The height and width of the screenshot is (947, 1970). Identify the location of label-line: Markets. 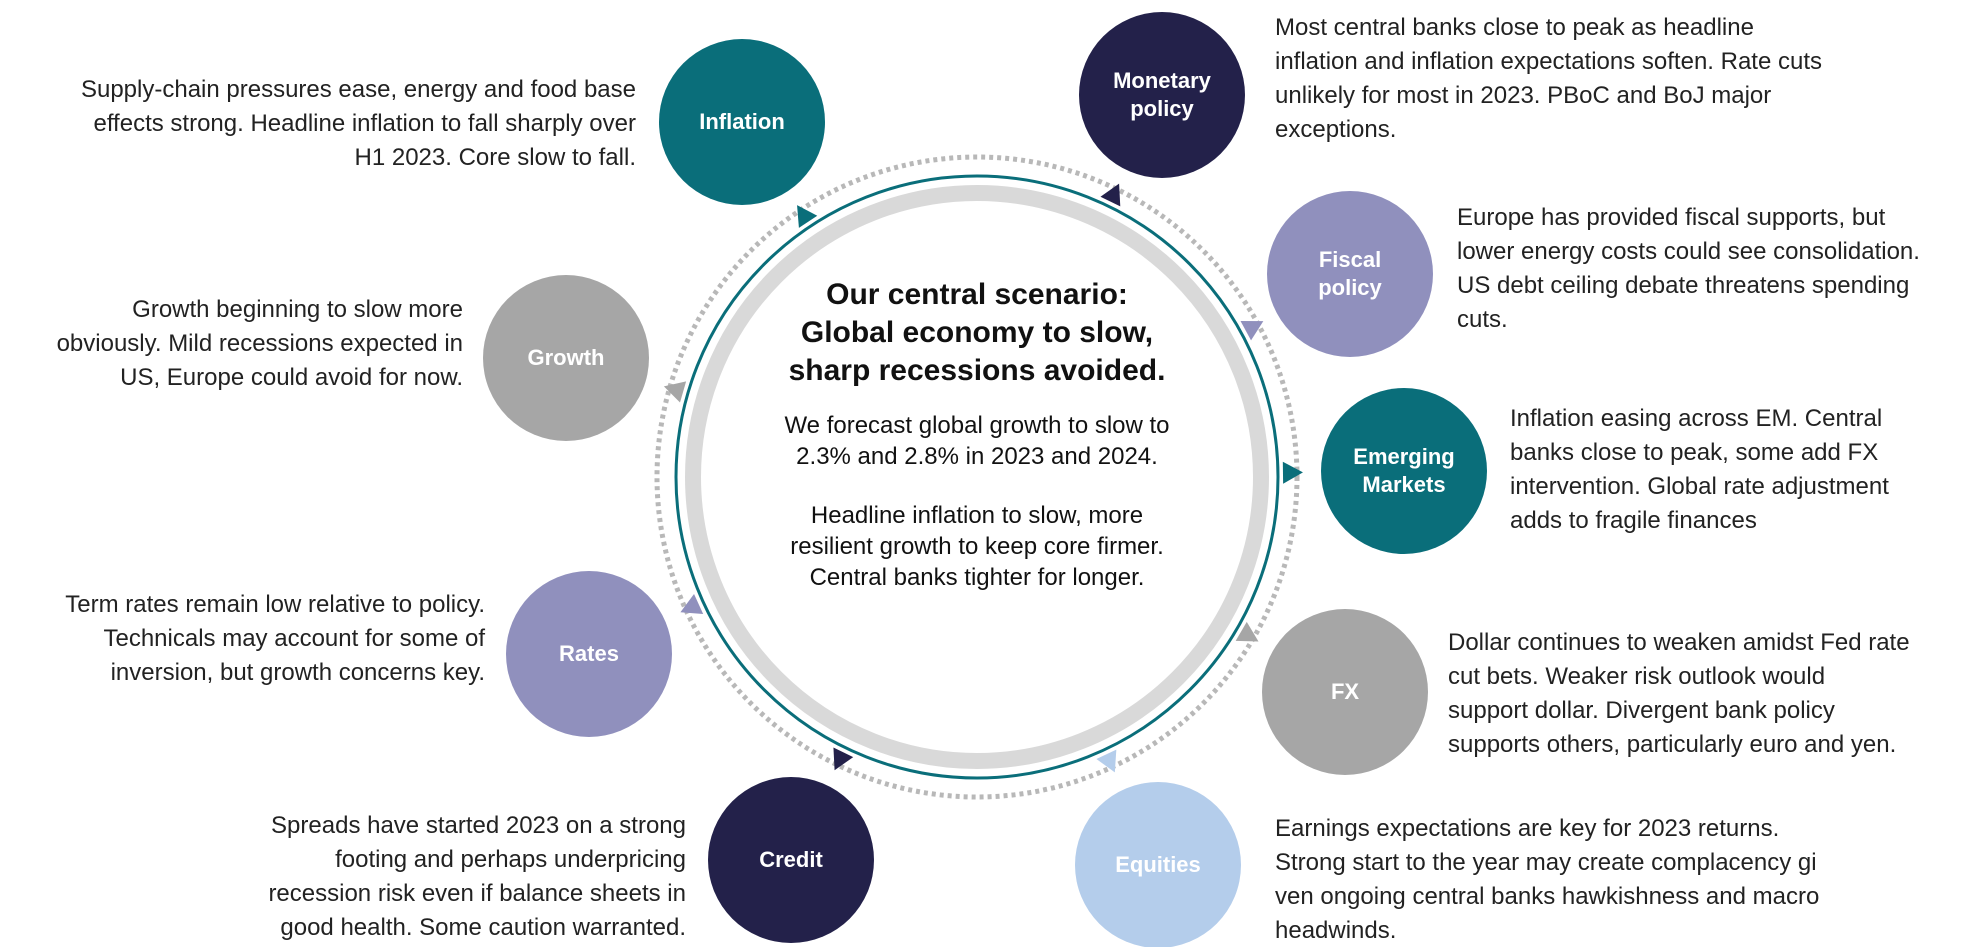
(1404, 484).